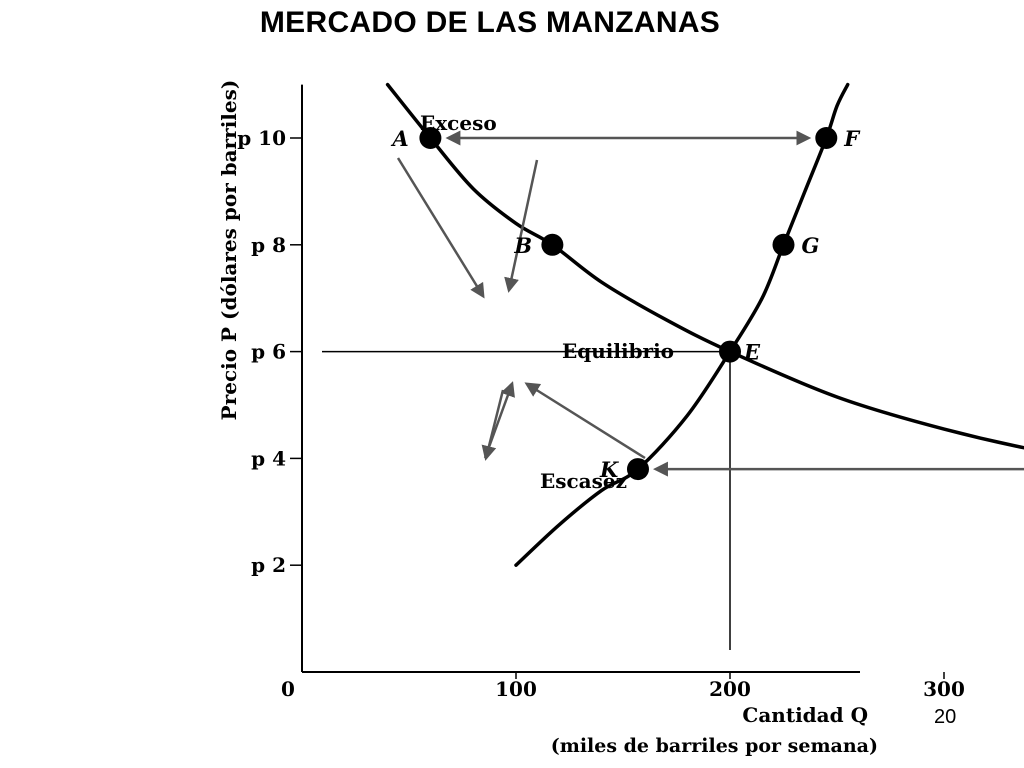  Describe the element at coordinates (288, 689) in the screenshot. I see `x-tick-label-0: 0` at that location.